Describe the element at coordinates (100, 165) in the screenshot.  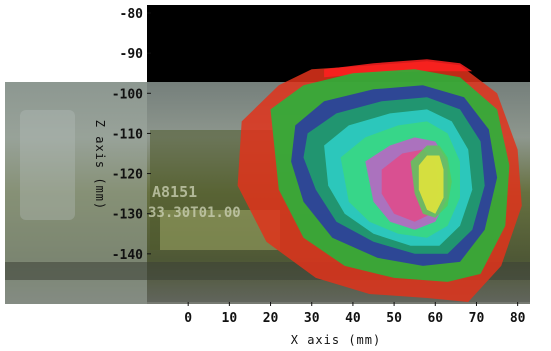
I see `y-axis-label: Z axis (mm)` at that location.